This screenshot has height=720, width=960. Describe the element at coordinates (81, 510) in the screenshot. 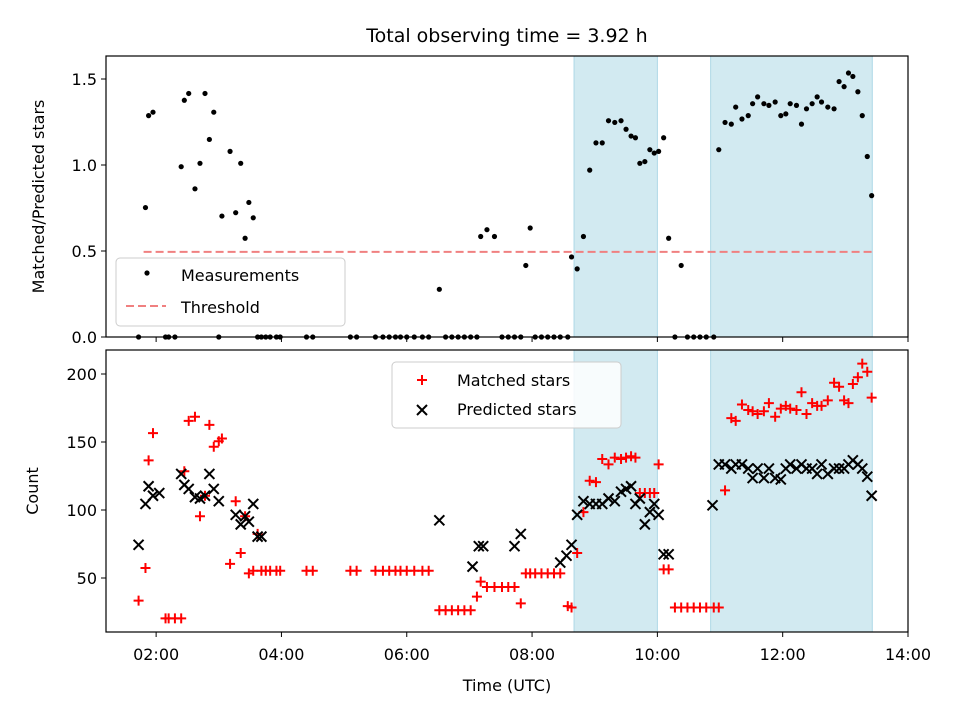

I see `y-tick-label: 100` at that location.